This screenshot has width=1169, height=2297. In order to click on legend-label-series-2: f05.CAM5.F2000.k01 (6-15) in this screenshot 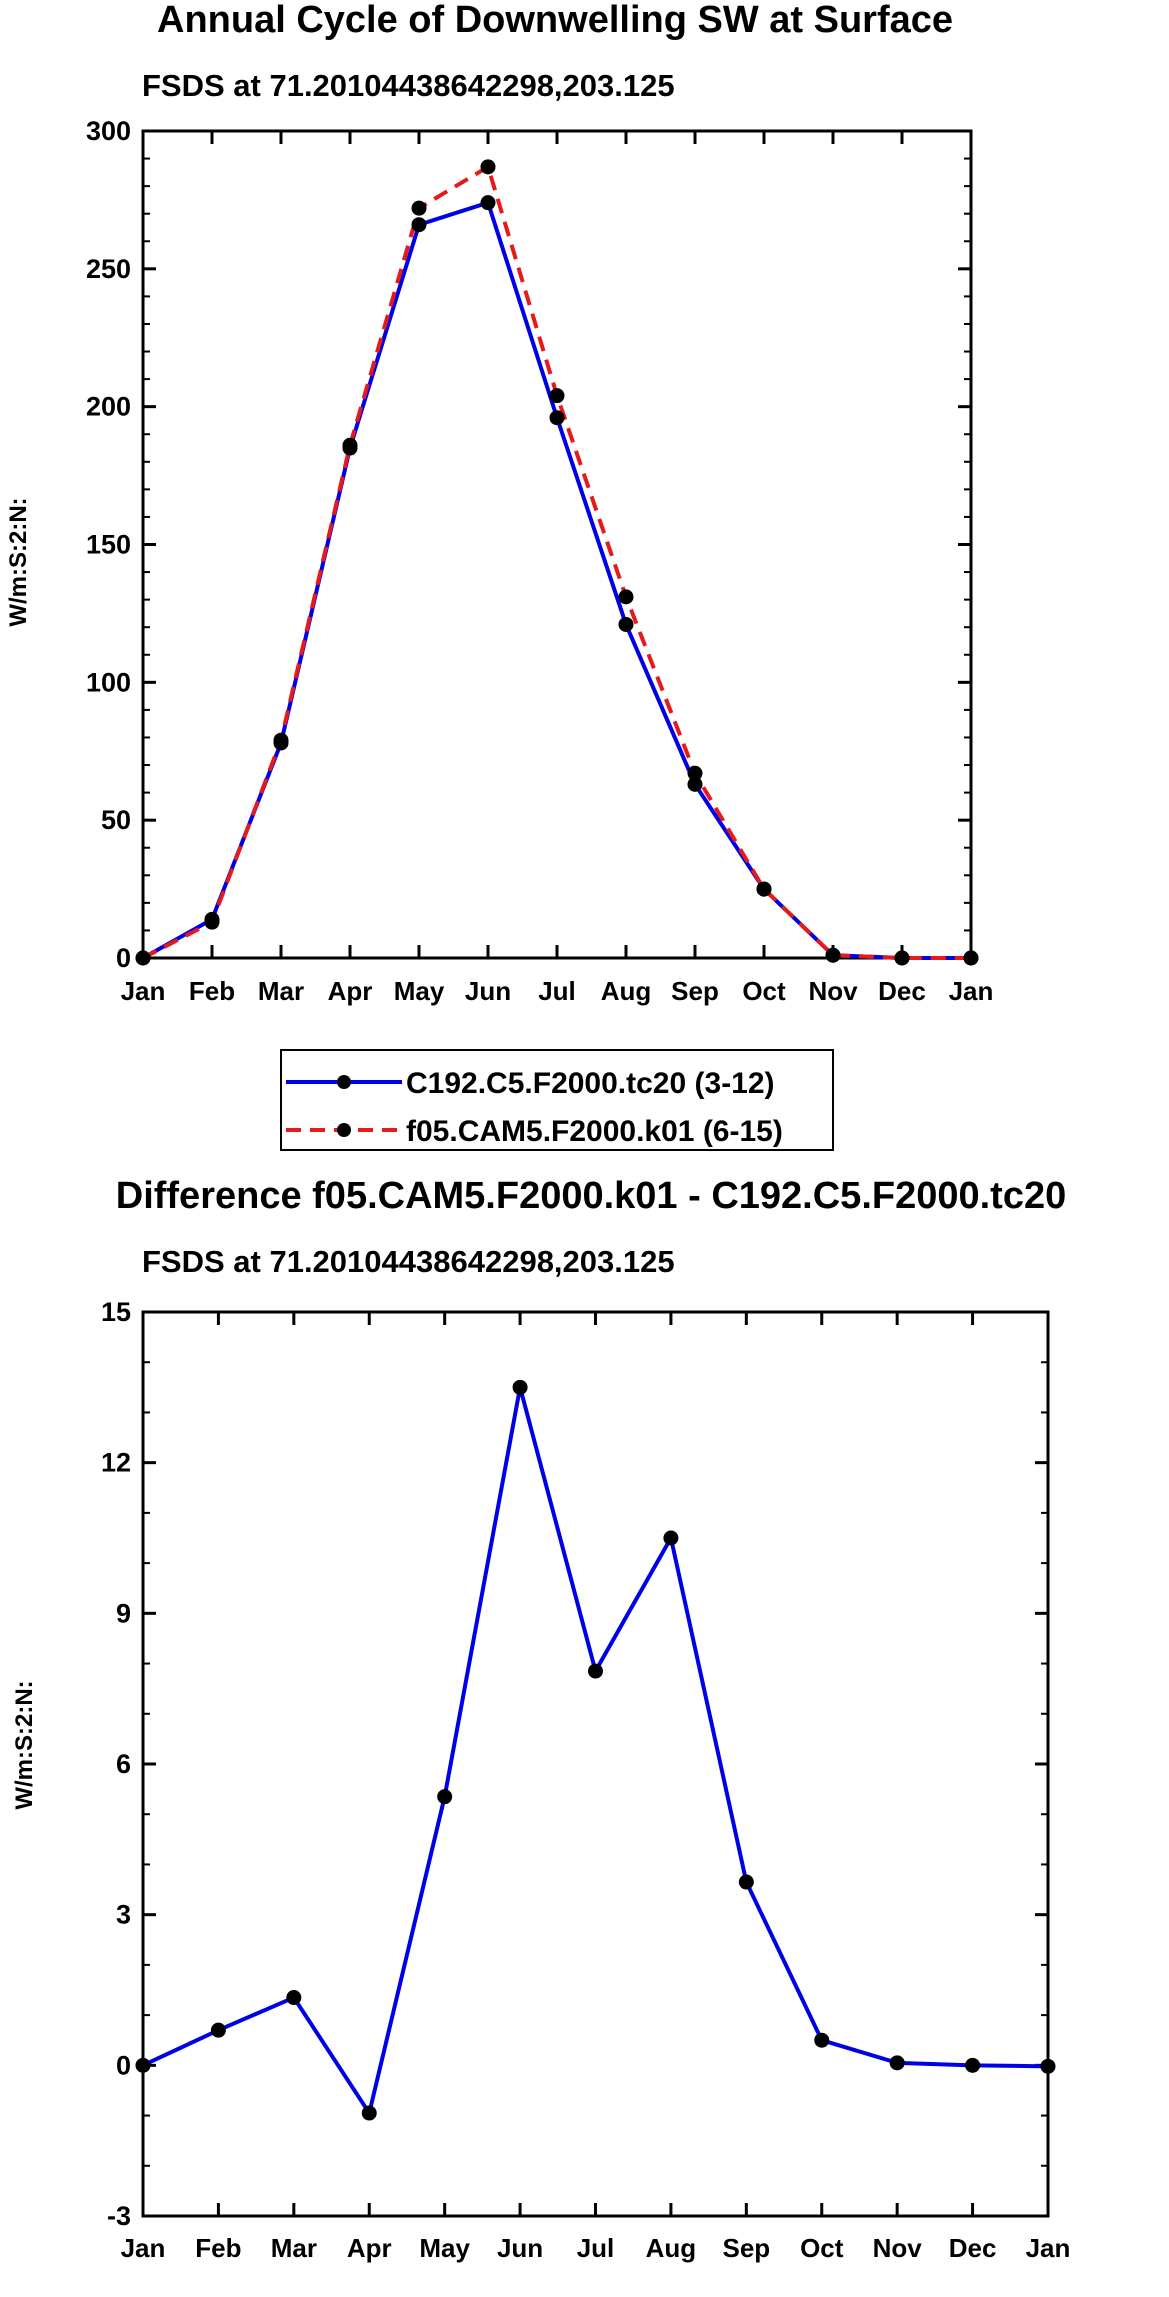, I will do `click(594, 1131)`.